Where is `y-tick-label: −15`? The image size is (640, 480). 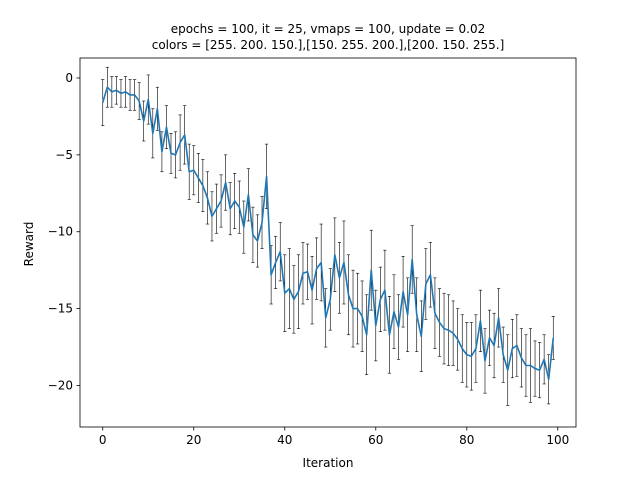
y-tick-label: −15 is located at coordinates (60, 309).